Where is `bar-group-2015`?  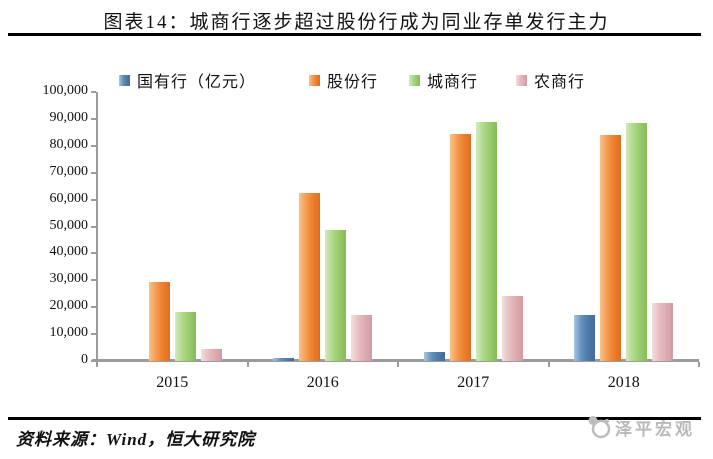
bar-group-2015 is located at coordinates (172, 226).